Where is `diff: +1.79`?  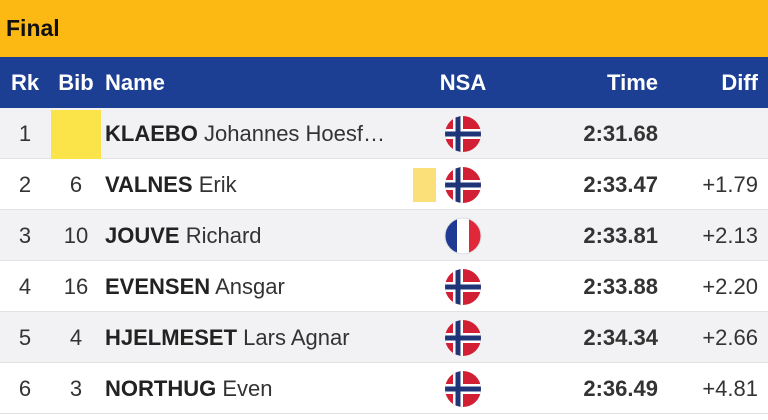
diff: +1.79 is located at coordinates (730, 184).